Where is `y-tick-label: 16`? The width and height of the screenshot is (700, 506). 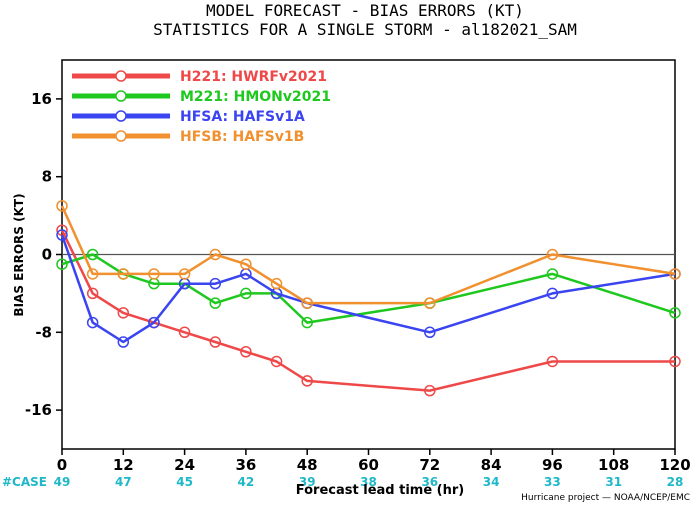
y-tick-label: 16 is located at coordinates (41, 99).